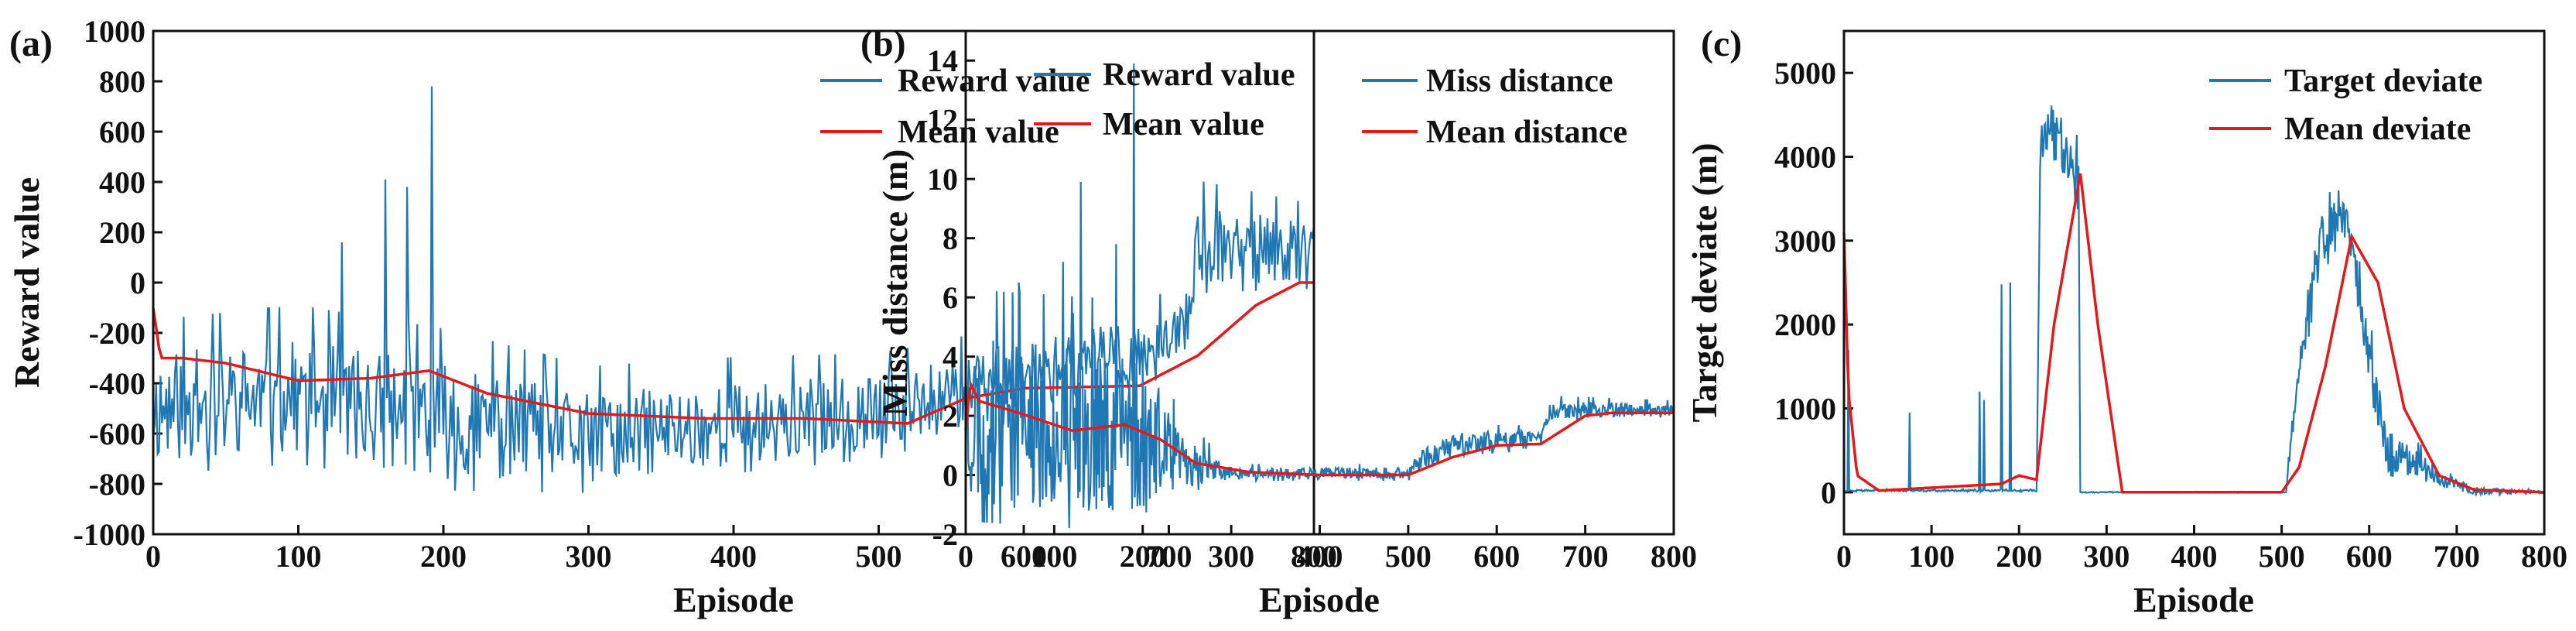 The height and width of the screenshot is (631, 2576). Describe the element at coordinates (1805, 73) in the screenshot. I see `ytick-label: 5000` at that location.